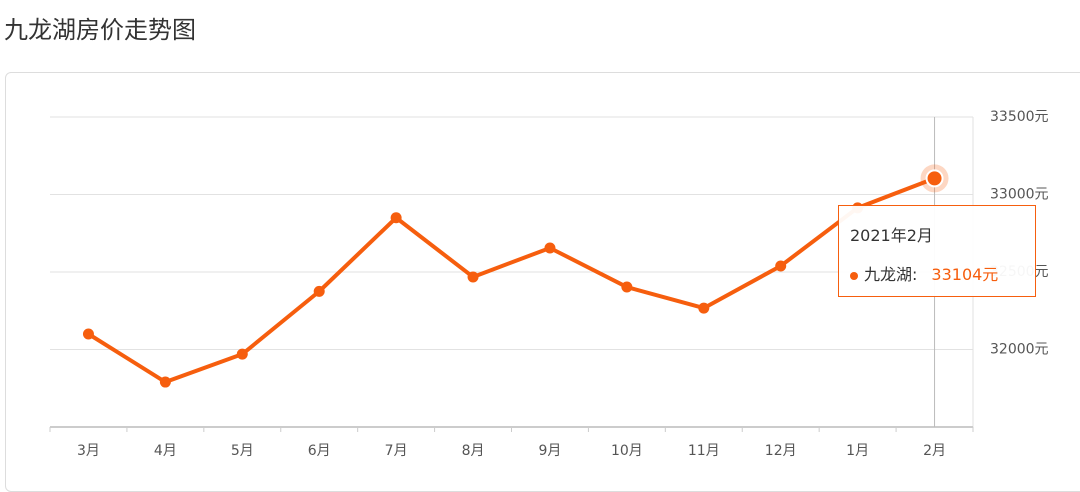 The width and height of the screenshot is (1080, 492). What do you see at coordinates (937, 251) in the screenshot?
I see `tooltip: 2021年2月 九龙湖: 33104元` at bounding box center [937, 251].